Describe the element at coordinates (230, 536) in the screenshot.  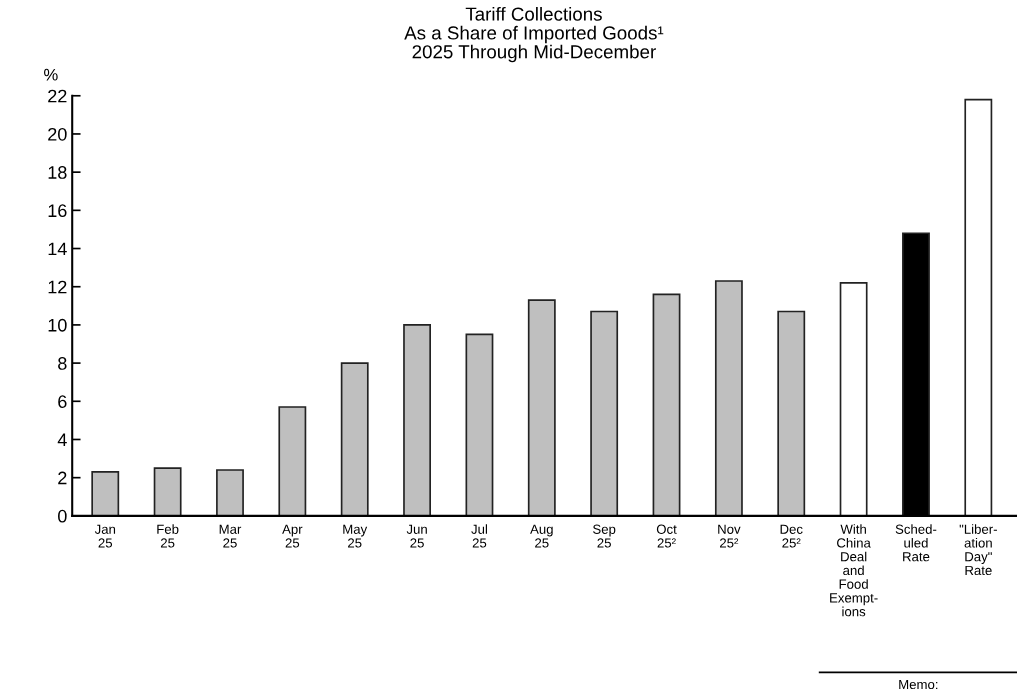
I see `x-tick-label: Mar 25` at that location.